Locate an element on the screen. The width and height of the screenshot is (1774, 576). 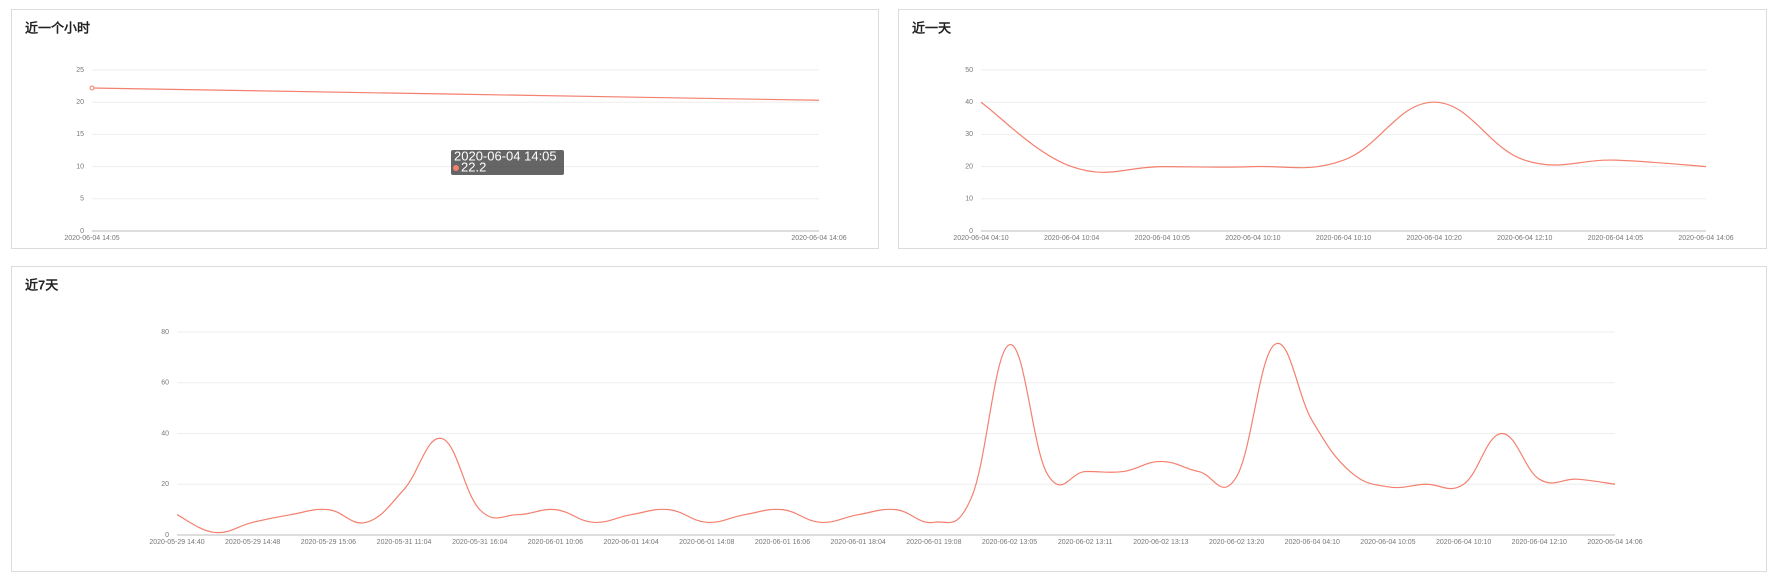
chart-title: 近7天 is located at coordinates (42, 284).